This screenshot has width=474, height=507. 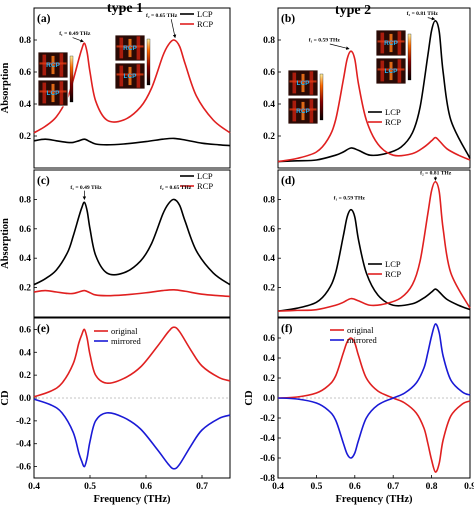 What do you see at coordinates (350, 198) in the screenshot?
I see `annotation: f₁ = 0.59 THz` at bounding box center [350, 198].